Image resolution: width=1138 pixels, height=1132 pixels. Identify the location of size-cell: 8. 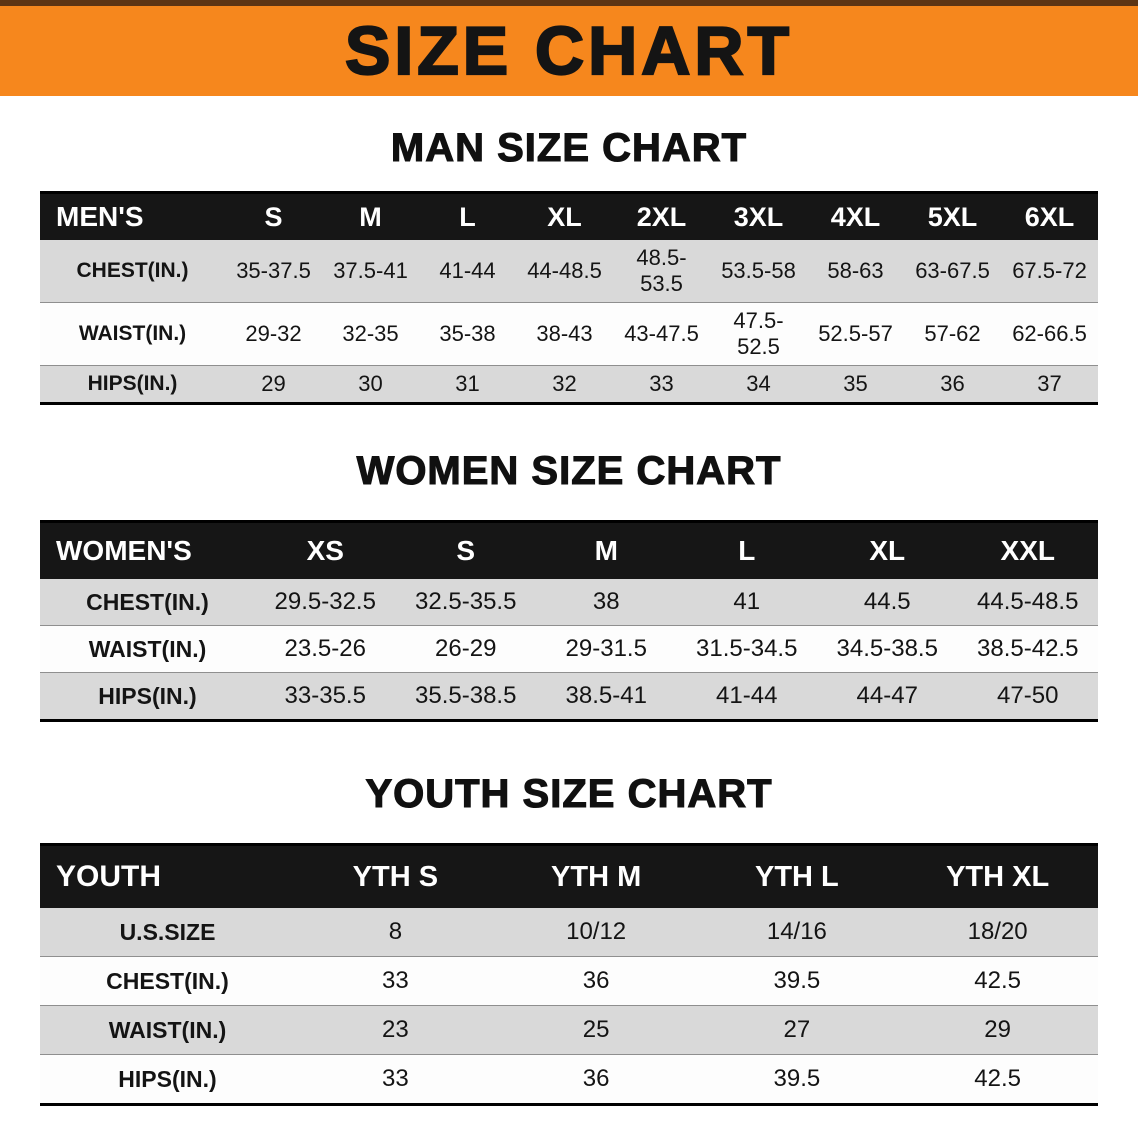
(395, 931).